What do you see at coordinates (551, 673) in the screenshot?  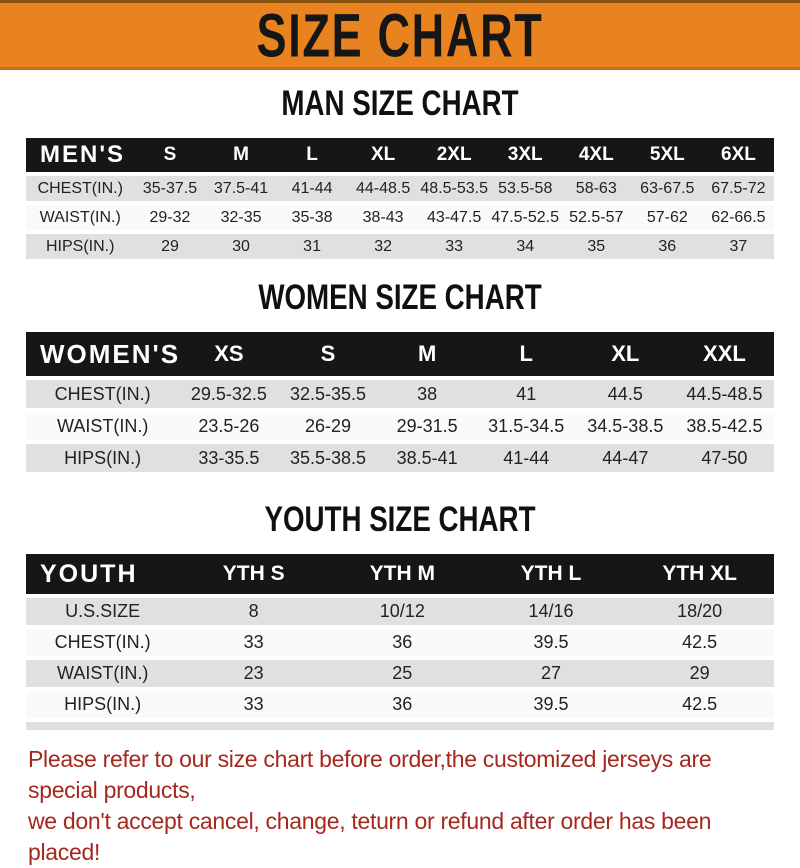 I see `data-cell: 27` at bounding box center [551, 673].